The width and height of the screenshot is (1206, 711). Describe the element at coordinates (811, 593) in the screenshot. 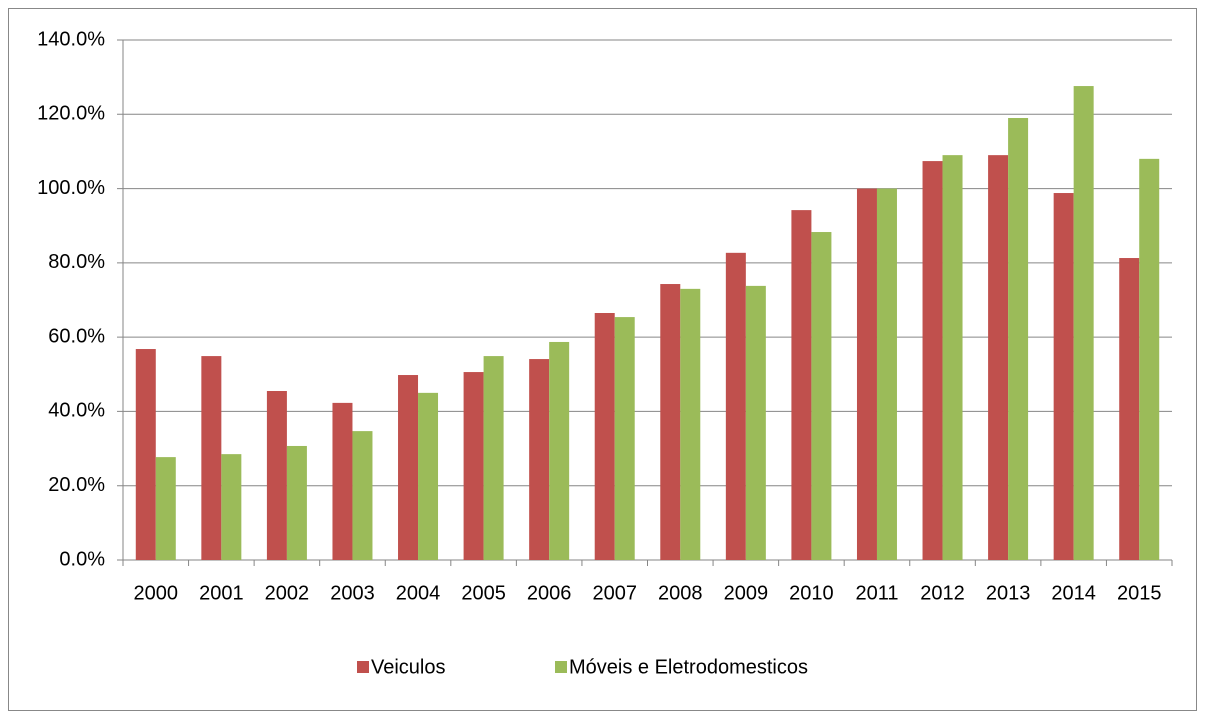

I see `x-tick-label: 2010` at that location.